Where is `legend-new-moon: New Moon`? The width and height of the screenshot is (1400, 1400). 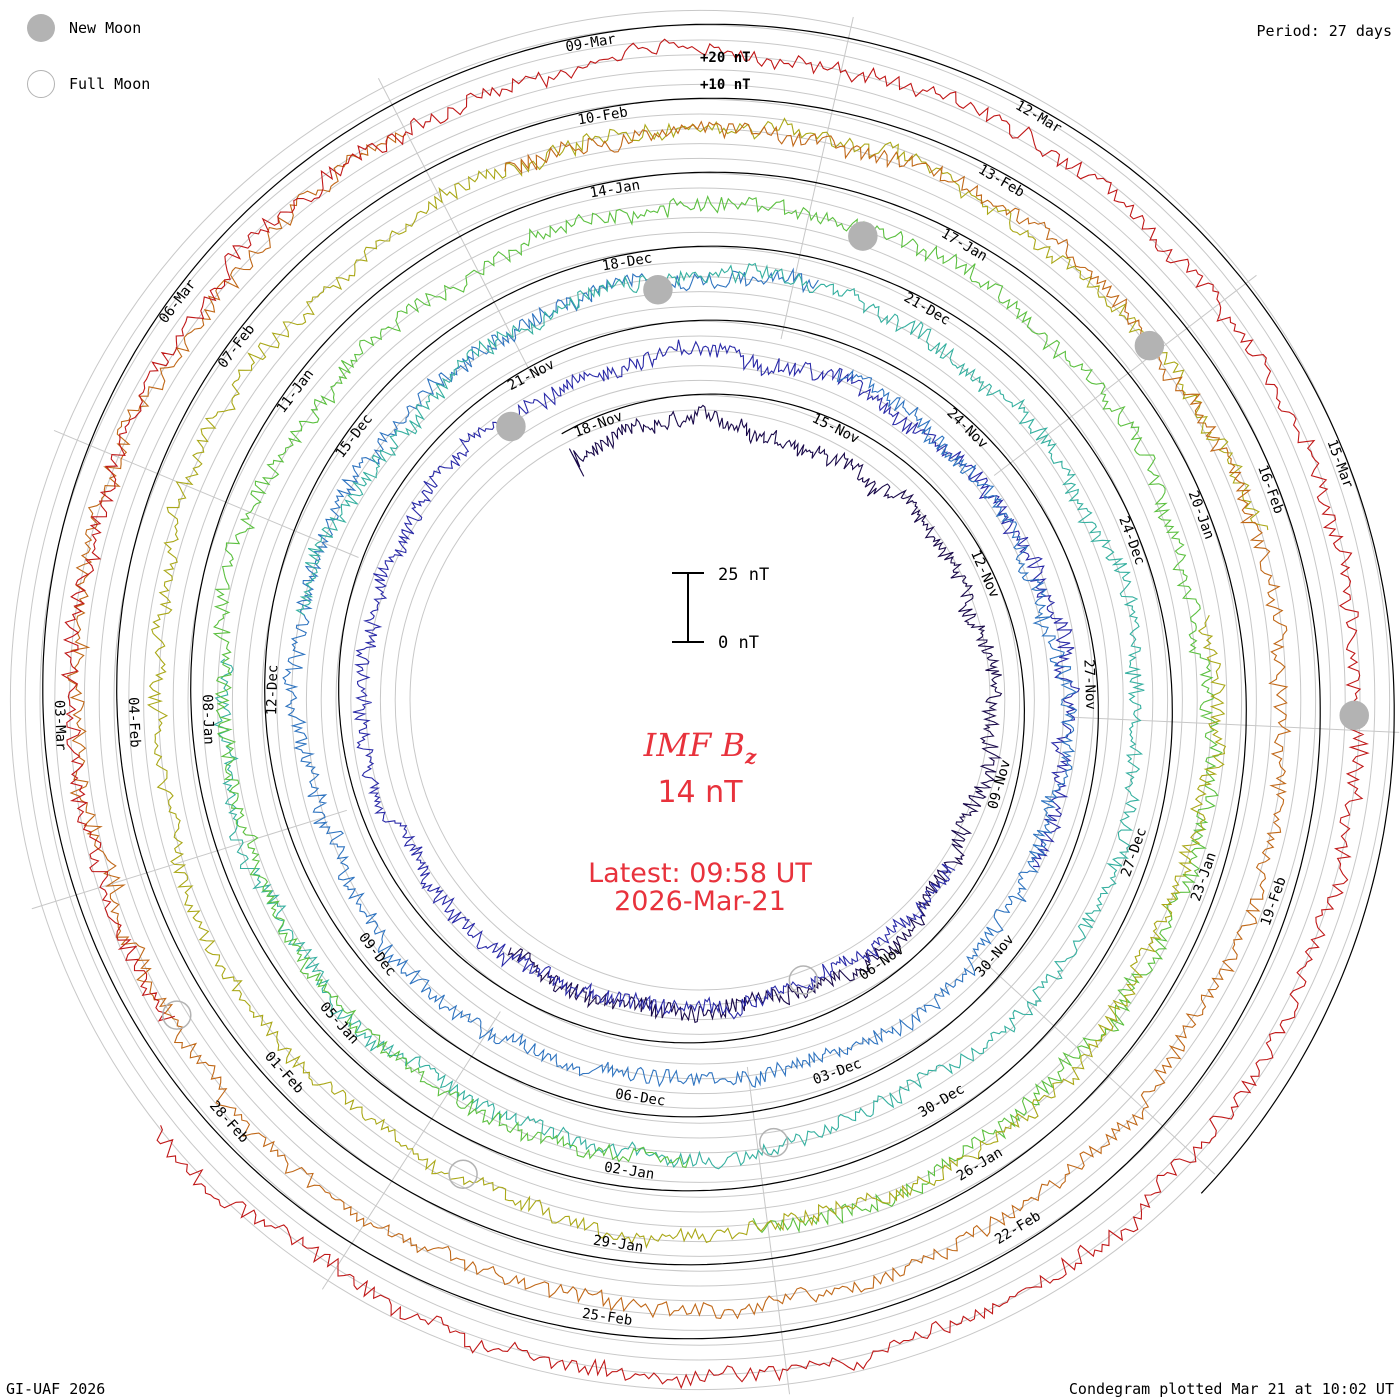 legend-new-moon: New Moon is located at coordinates (84, 28).